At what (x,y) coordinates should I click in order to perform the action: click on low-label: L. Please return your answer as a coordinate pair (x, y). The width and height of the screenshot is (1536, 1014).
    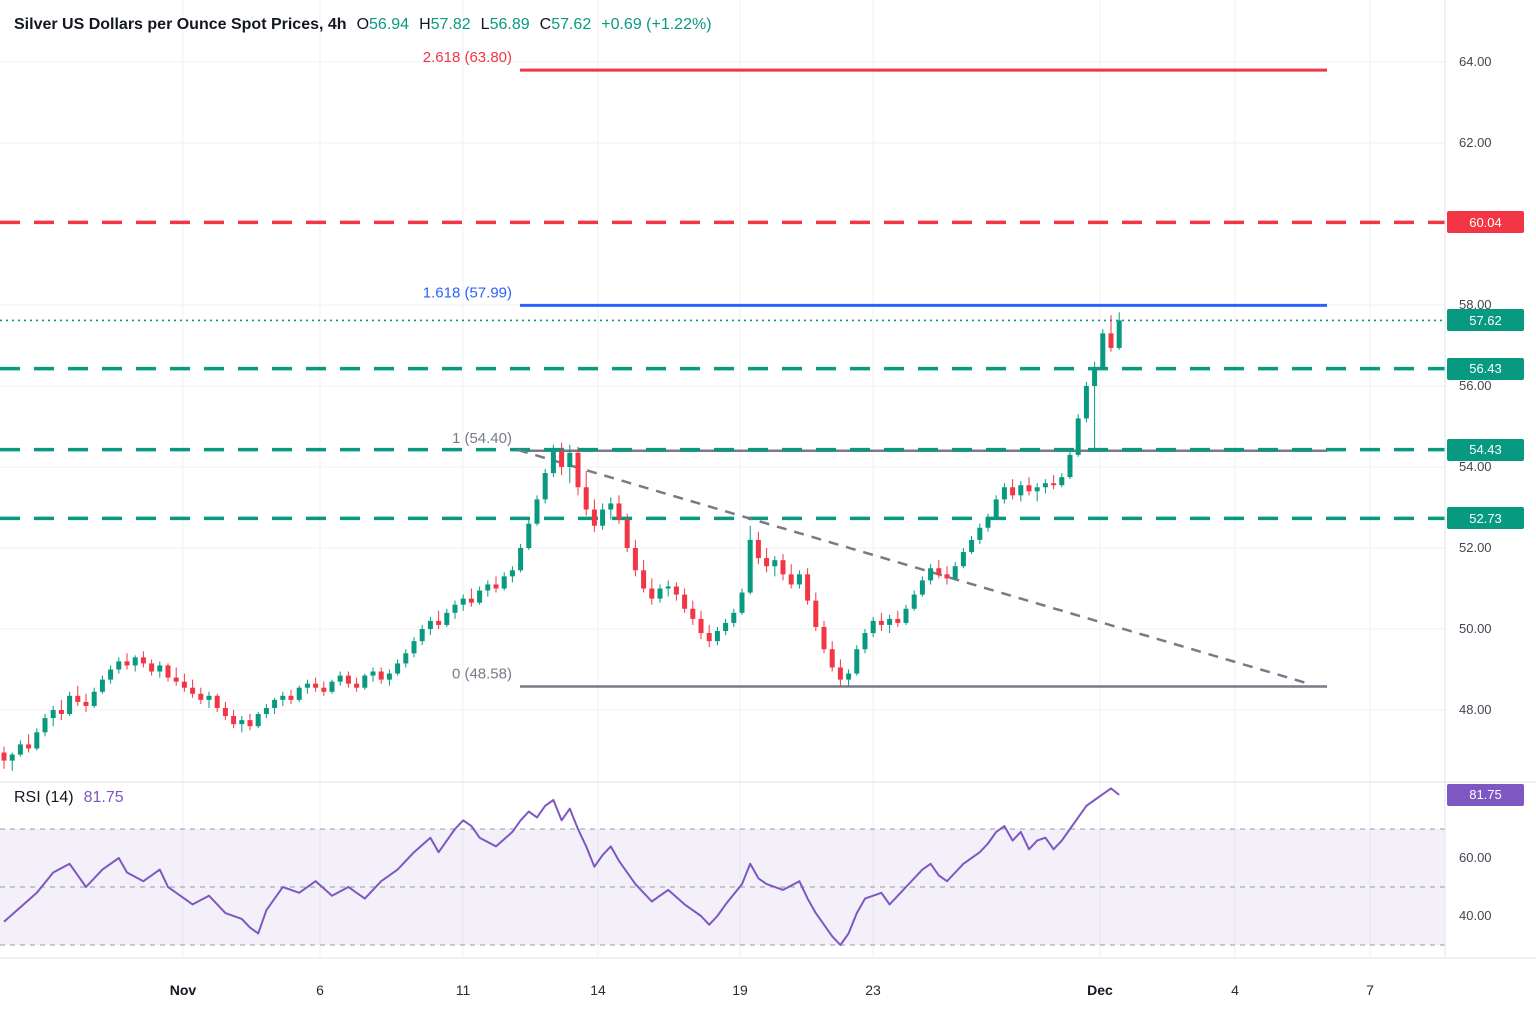
    Looking at the image, I should click on (485, 24).